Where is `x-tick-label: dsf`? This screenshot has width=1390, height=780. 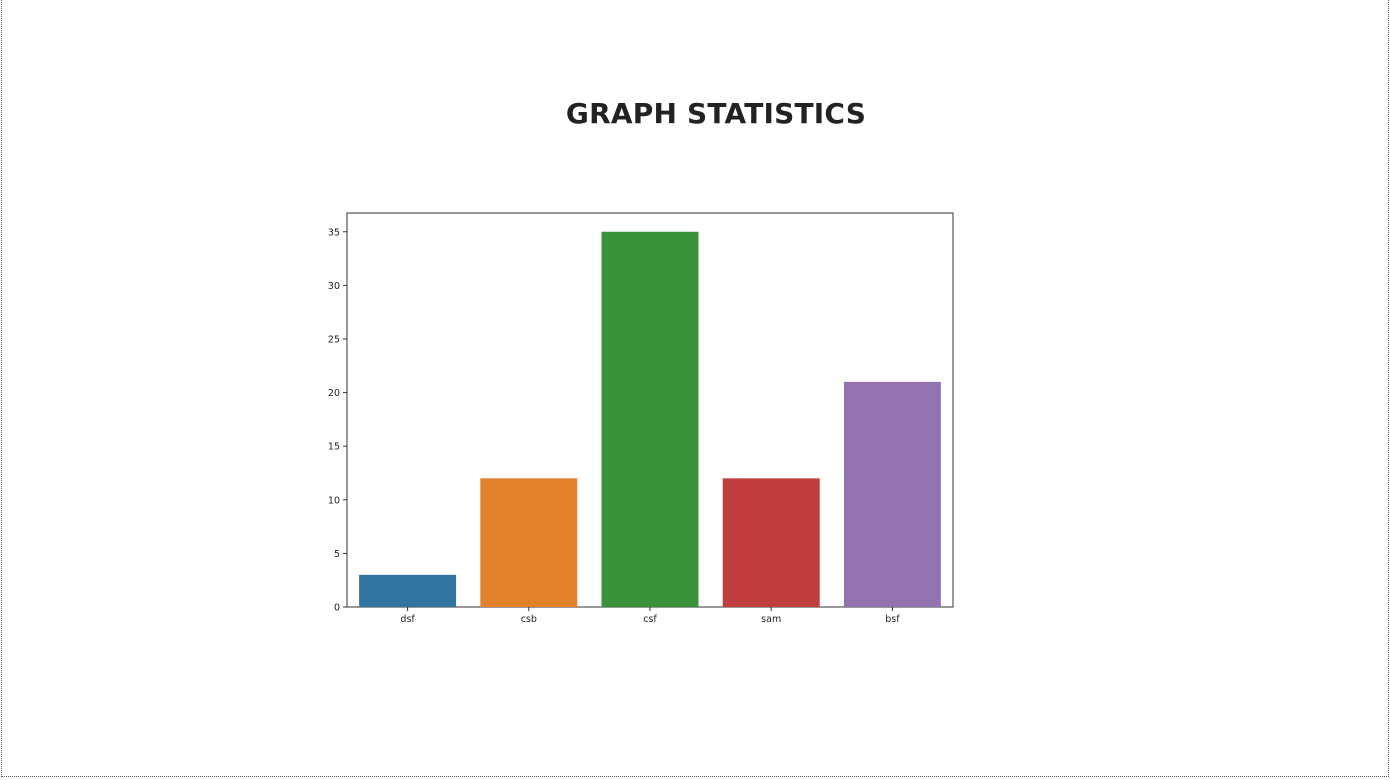
x-tick-label: dsf is located at coordinates (407, 619).